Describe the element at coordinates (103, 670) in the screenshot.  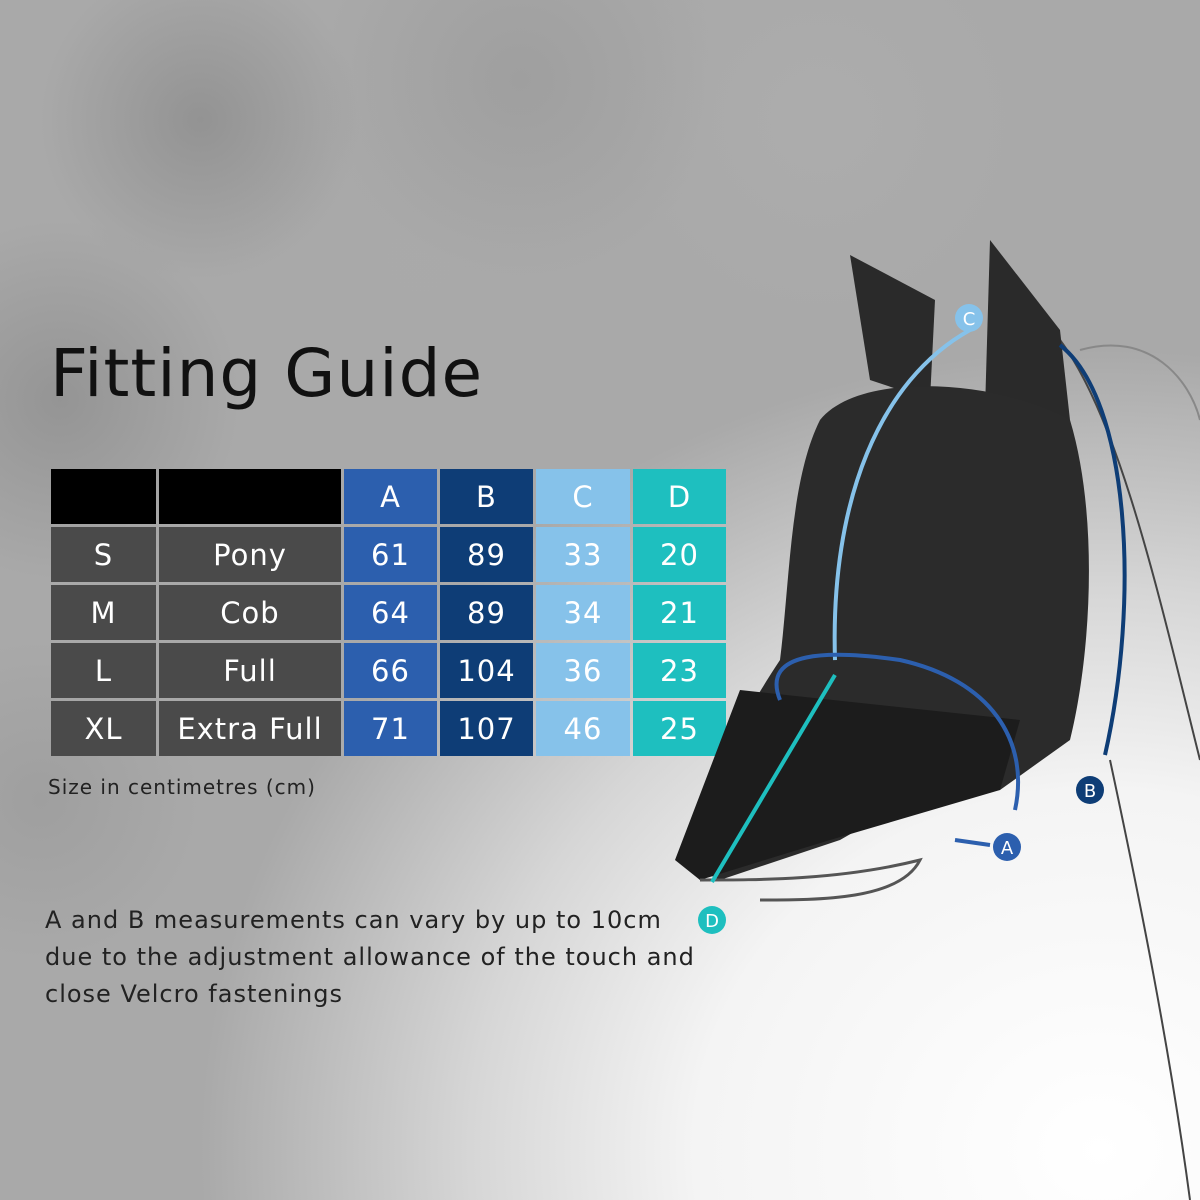
I see `cell-size: L` at that location.